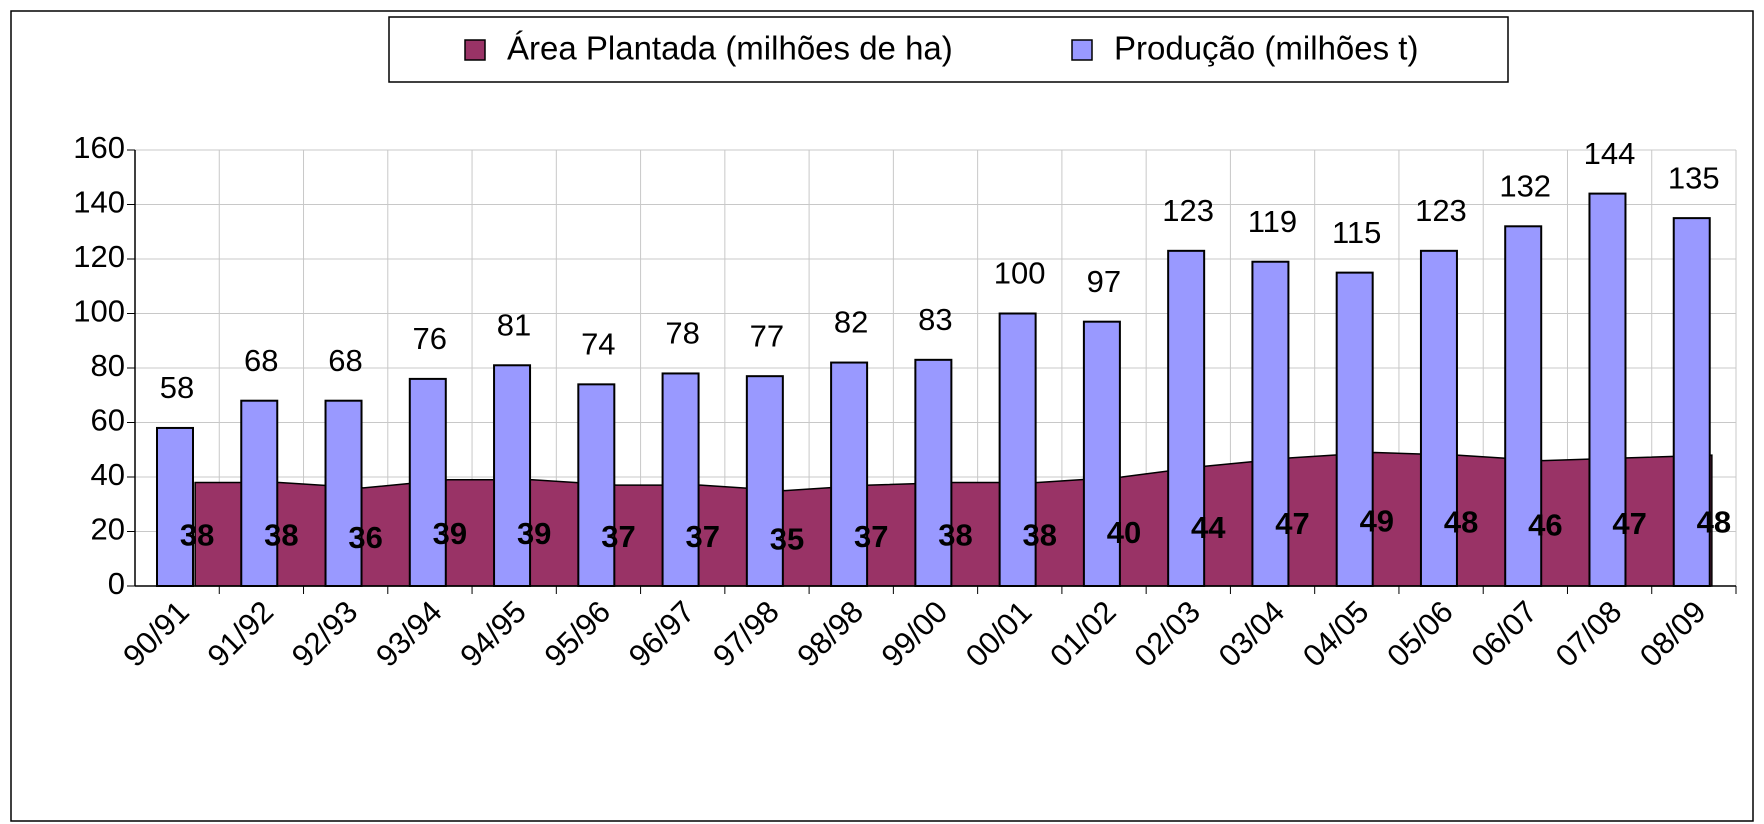 The width and height of the screenshot is (1764, 824). What do you see at coordinates (1266, 48) in the screenshot?
I see `legend-label: Produção (milhões t)` at bounding box center [1266, 48].